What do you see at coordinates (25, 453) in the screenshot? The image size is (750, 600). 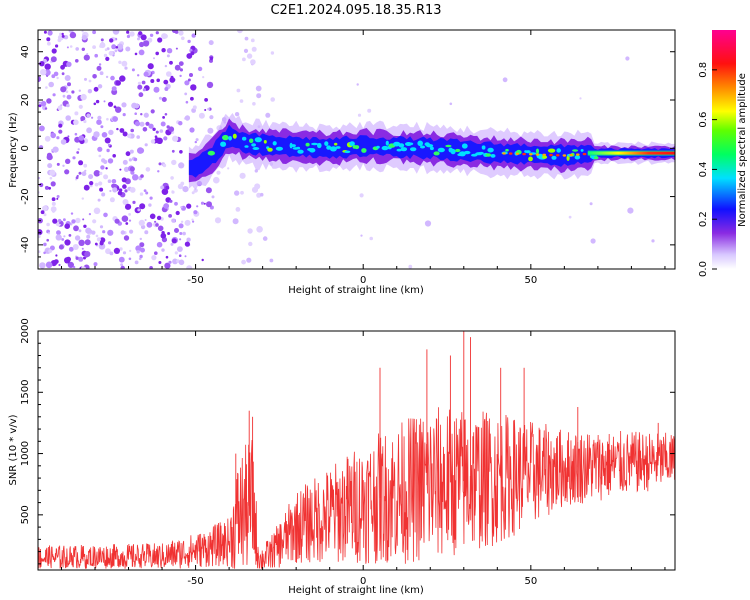 I see `y-tick-label: 1000` at bounding box center [25, 453].